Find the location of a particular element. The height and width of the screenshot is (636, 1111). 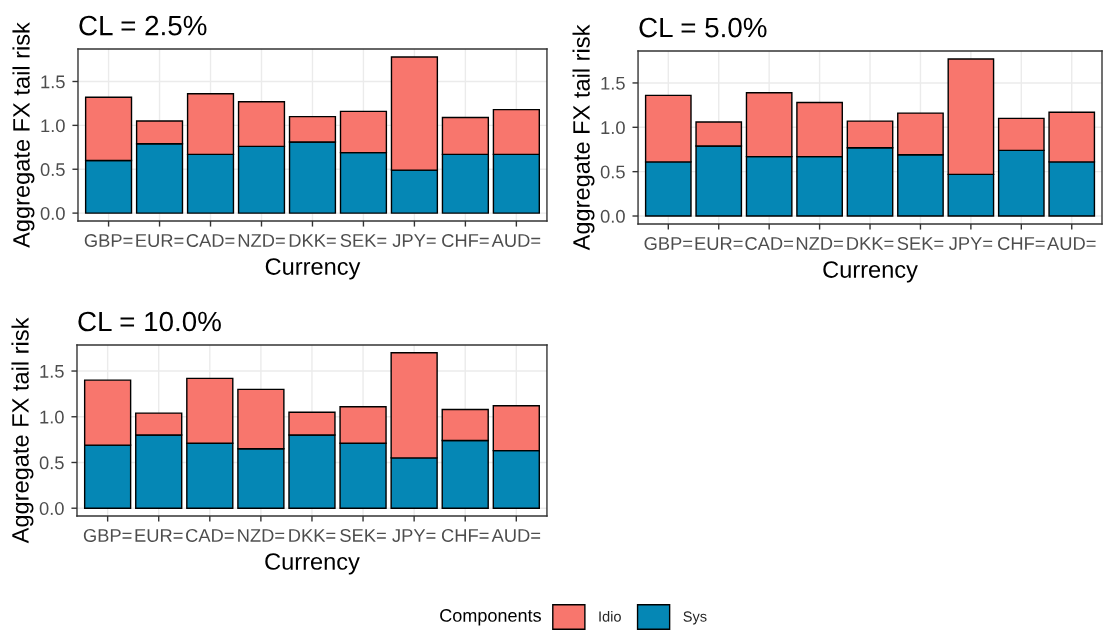

chart-title: CL = 5.0% is located at coordinates (703, 27).